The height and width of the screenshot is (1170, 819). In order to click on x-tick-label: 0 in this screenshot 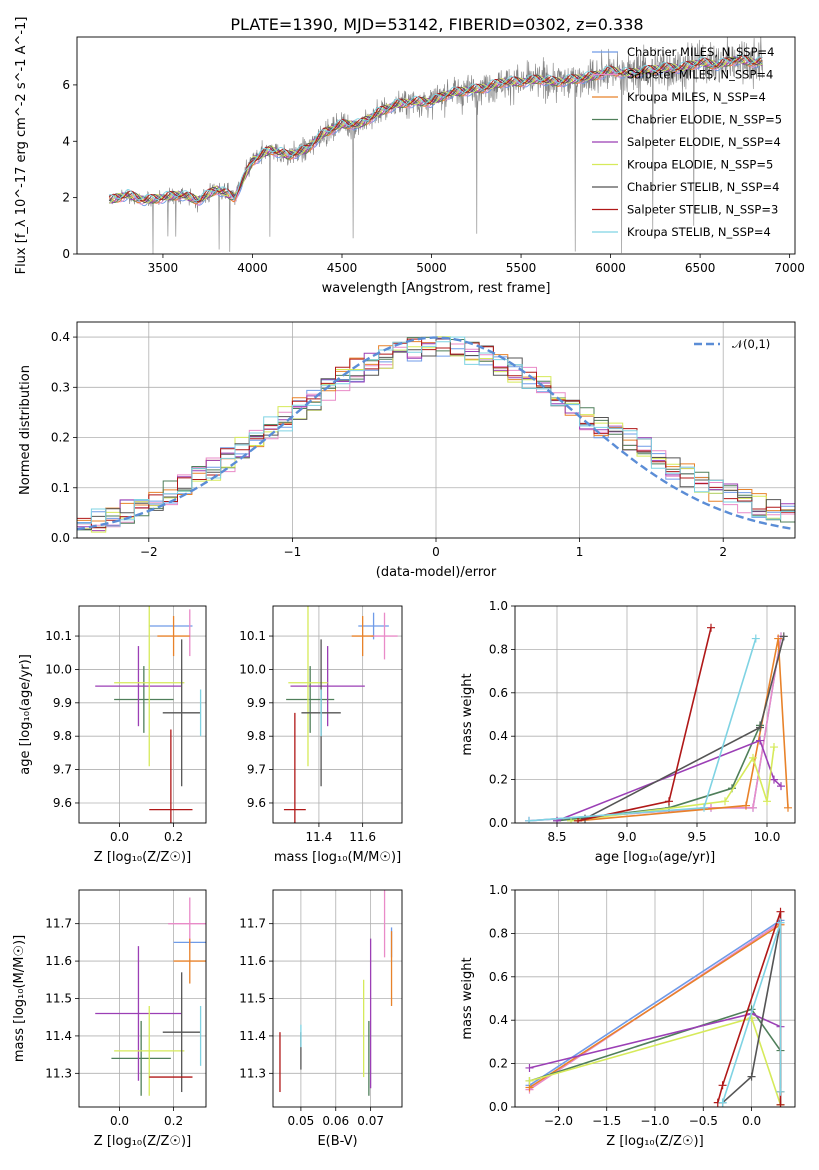, I will do `click(436, 552)`.